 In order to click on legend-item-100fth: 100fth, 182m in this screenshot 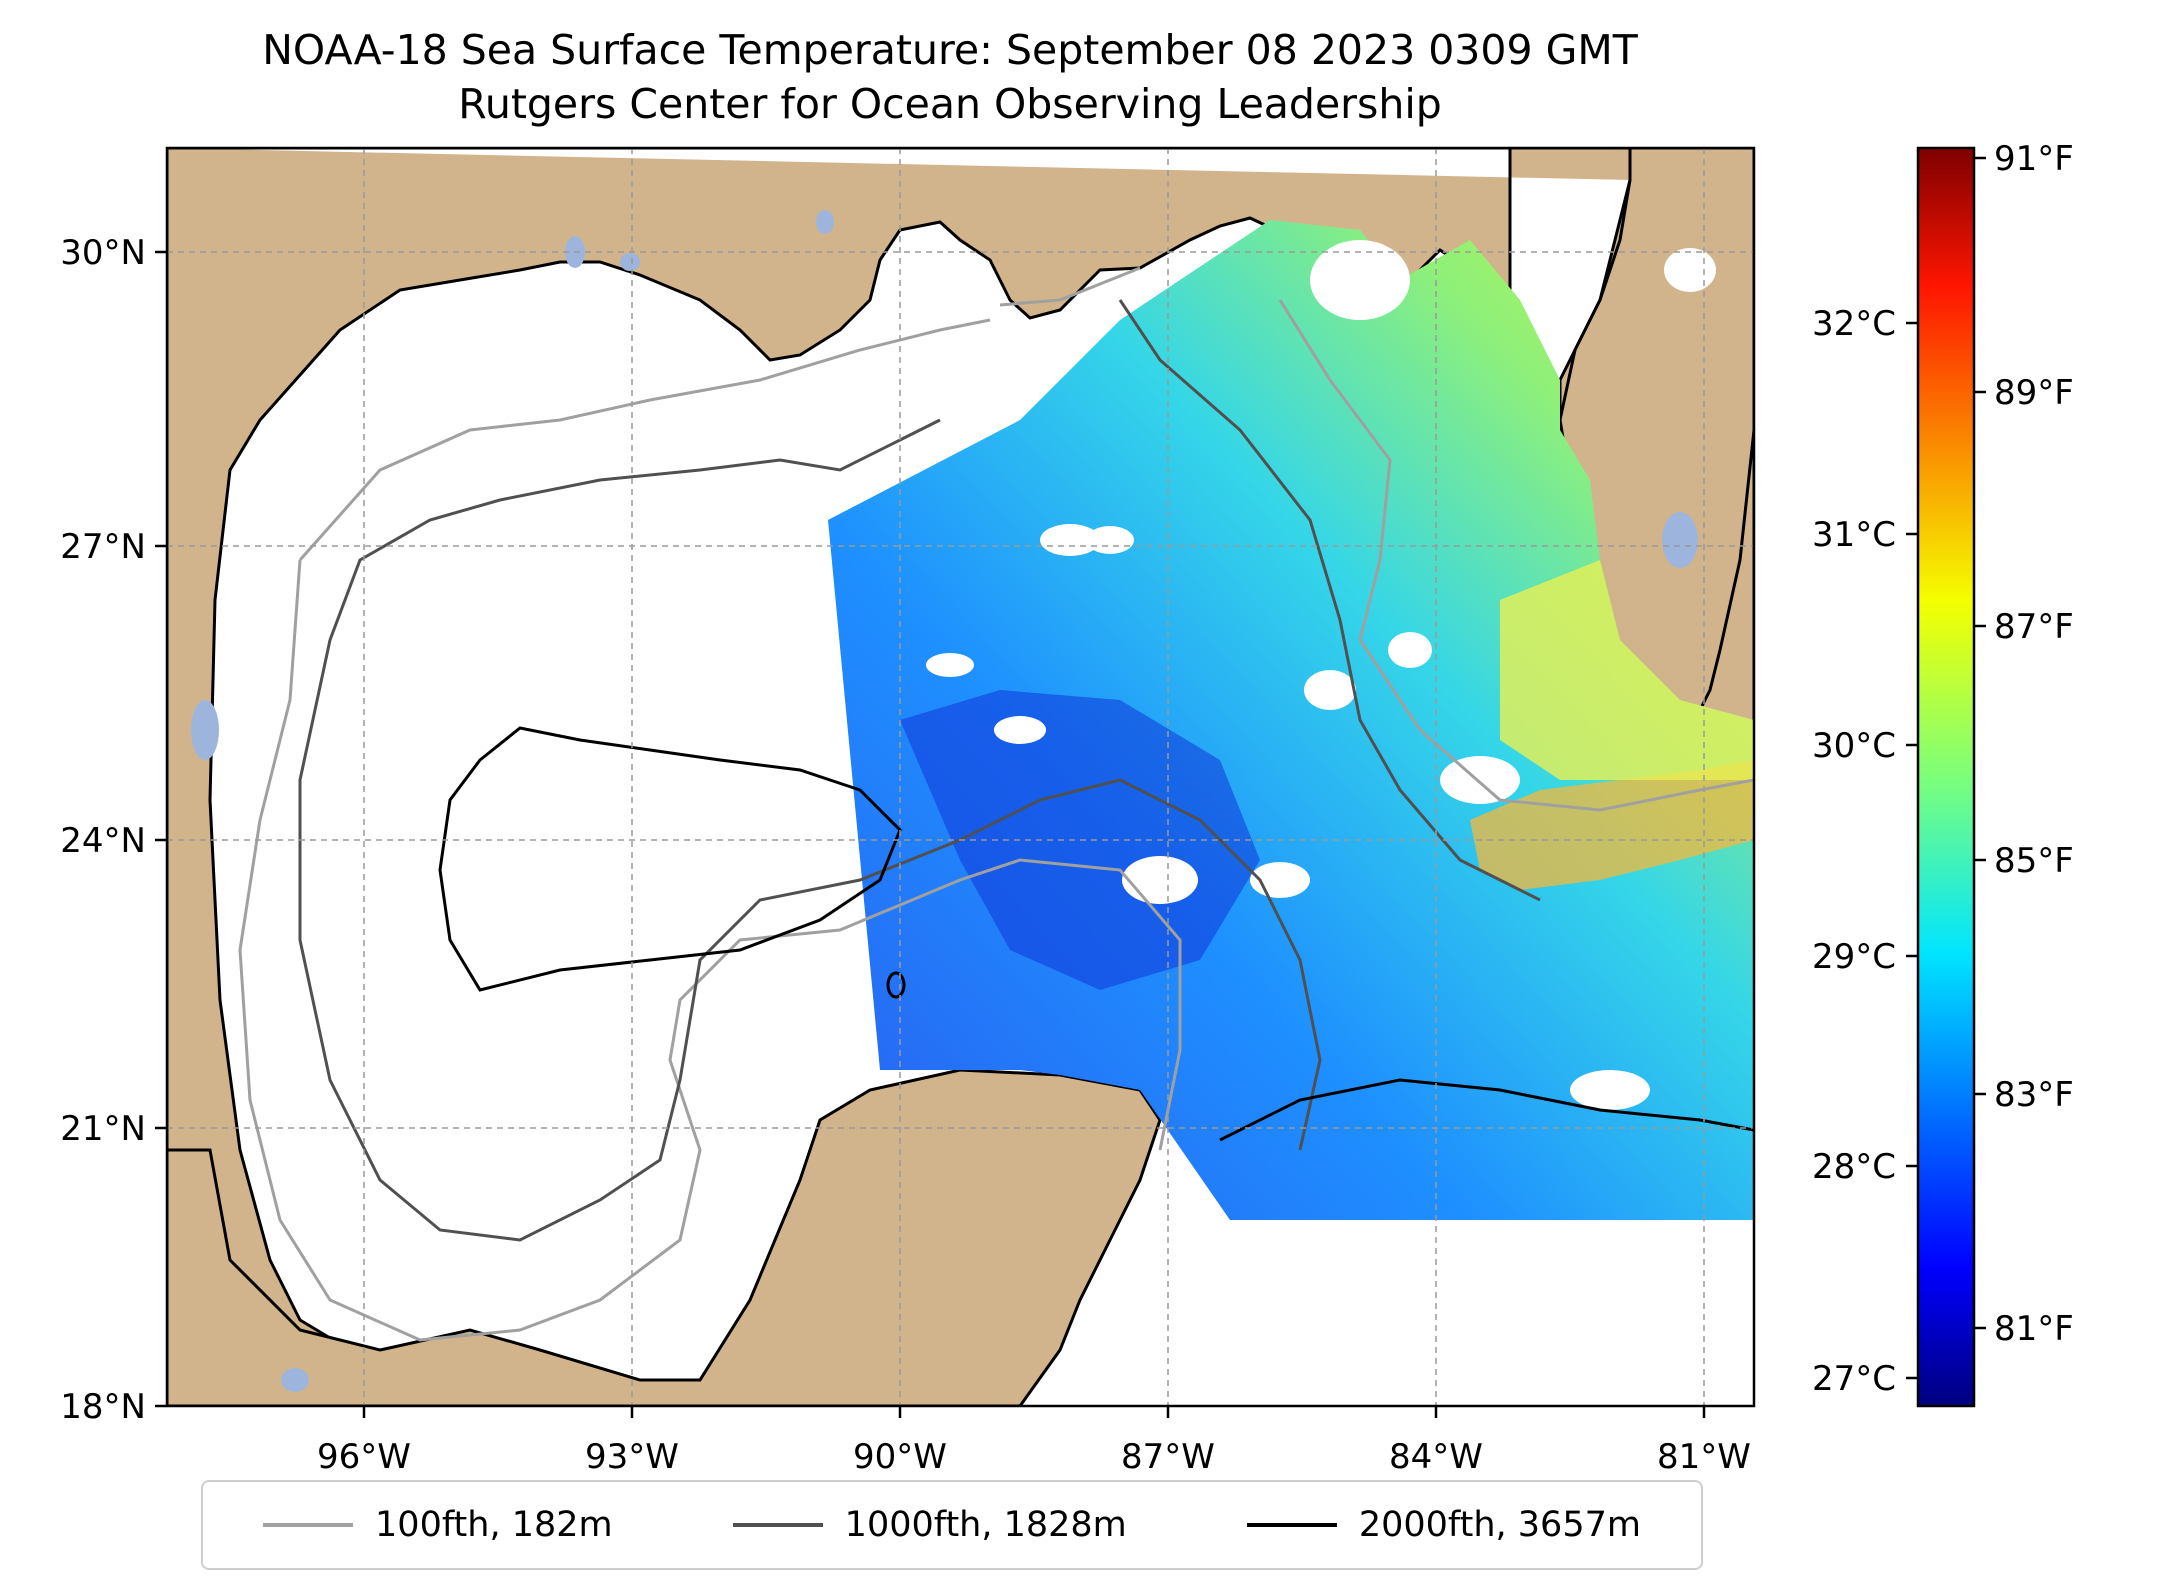, I will do `click(438, 1525)`.